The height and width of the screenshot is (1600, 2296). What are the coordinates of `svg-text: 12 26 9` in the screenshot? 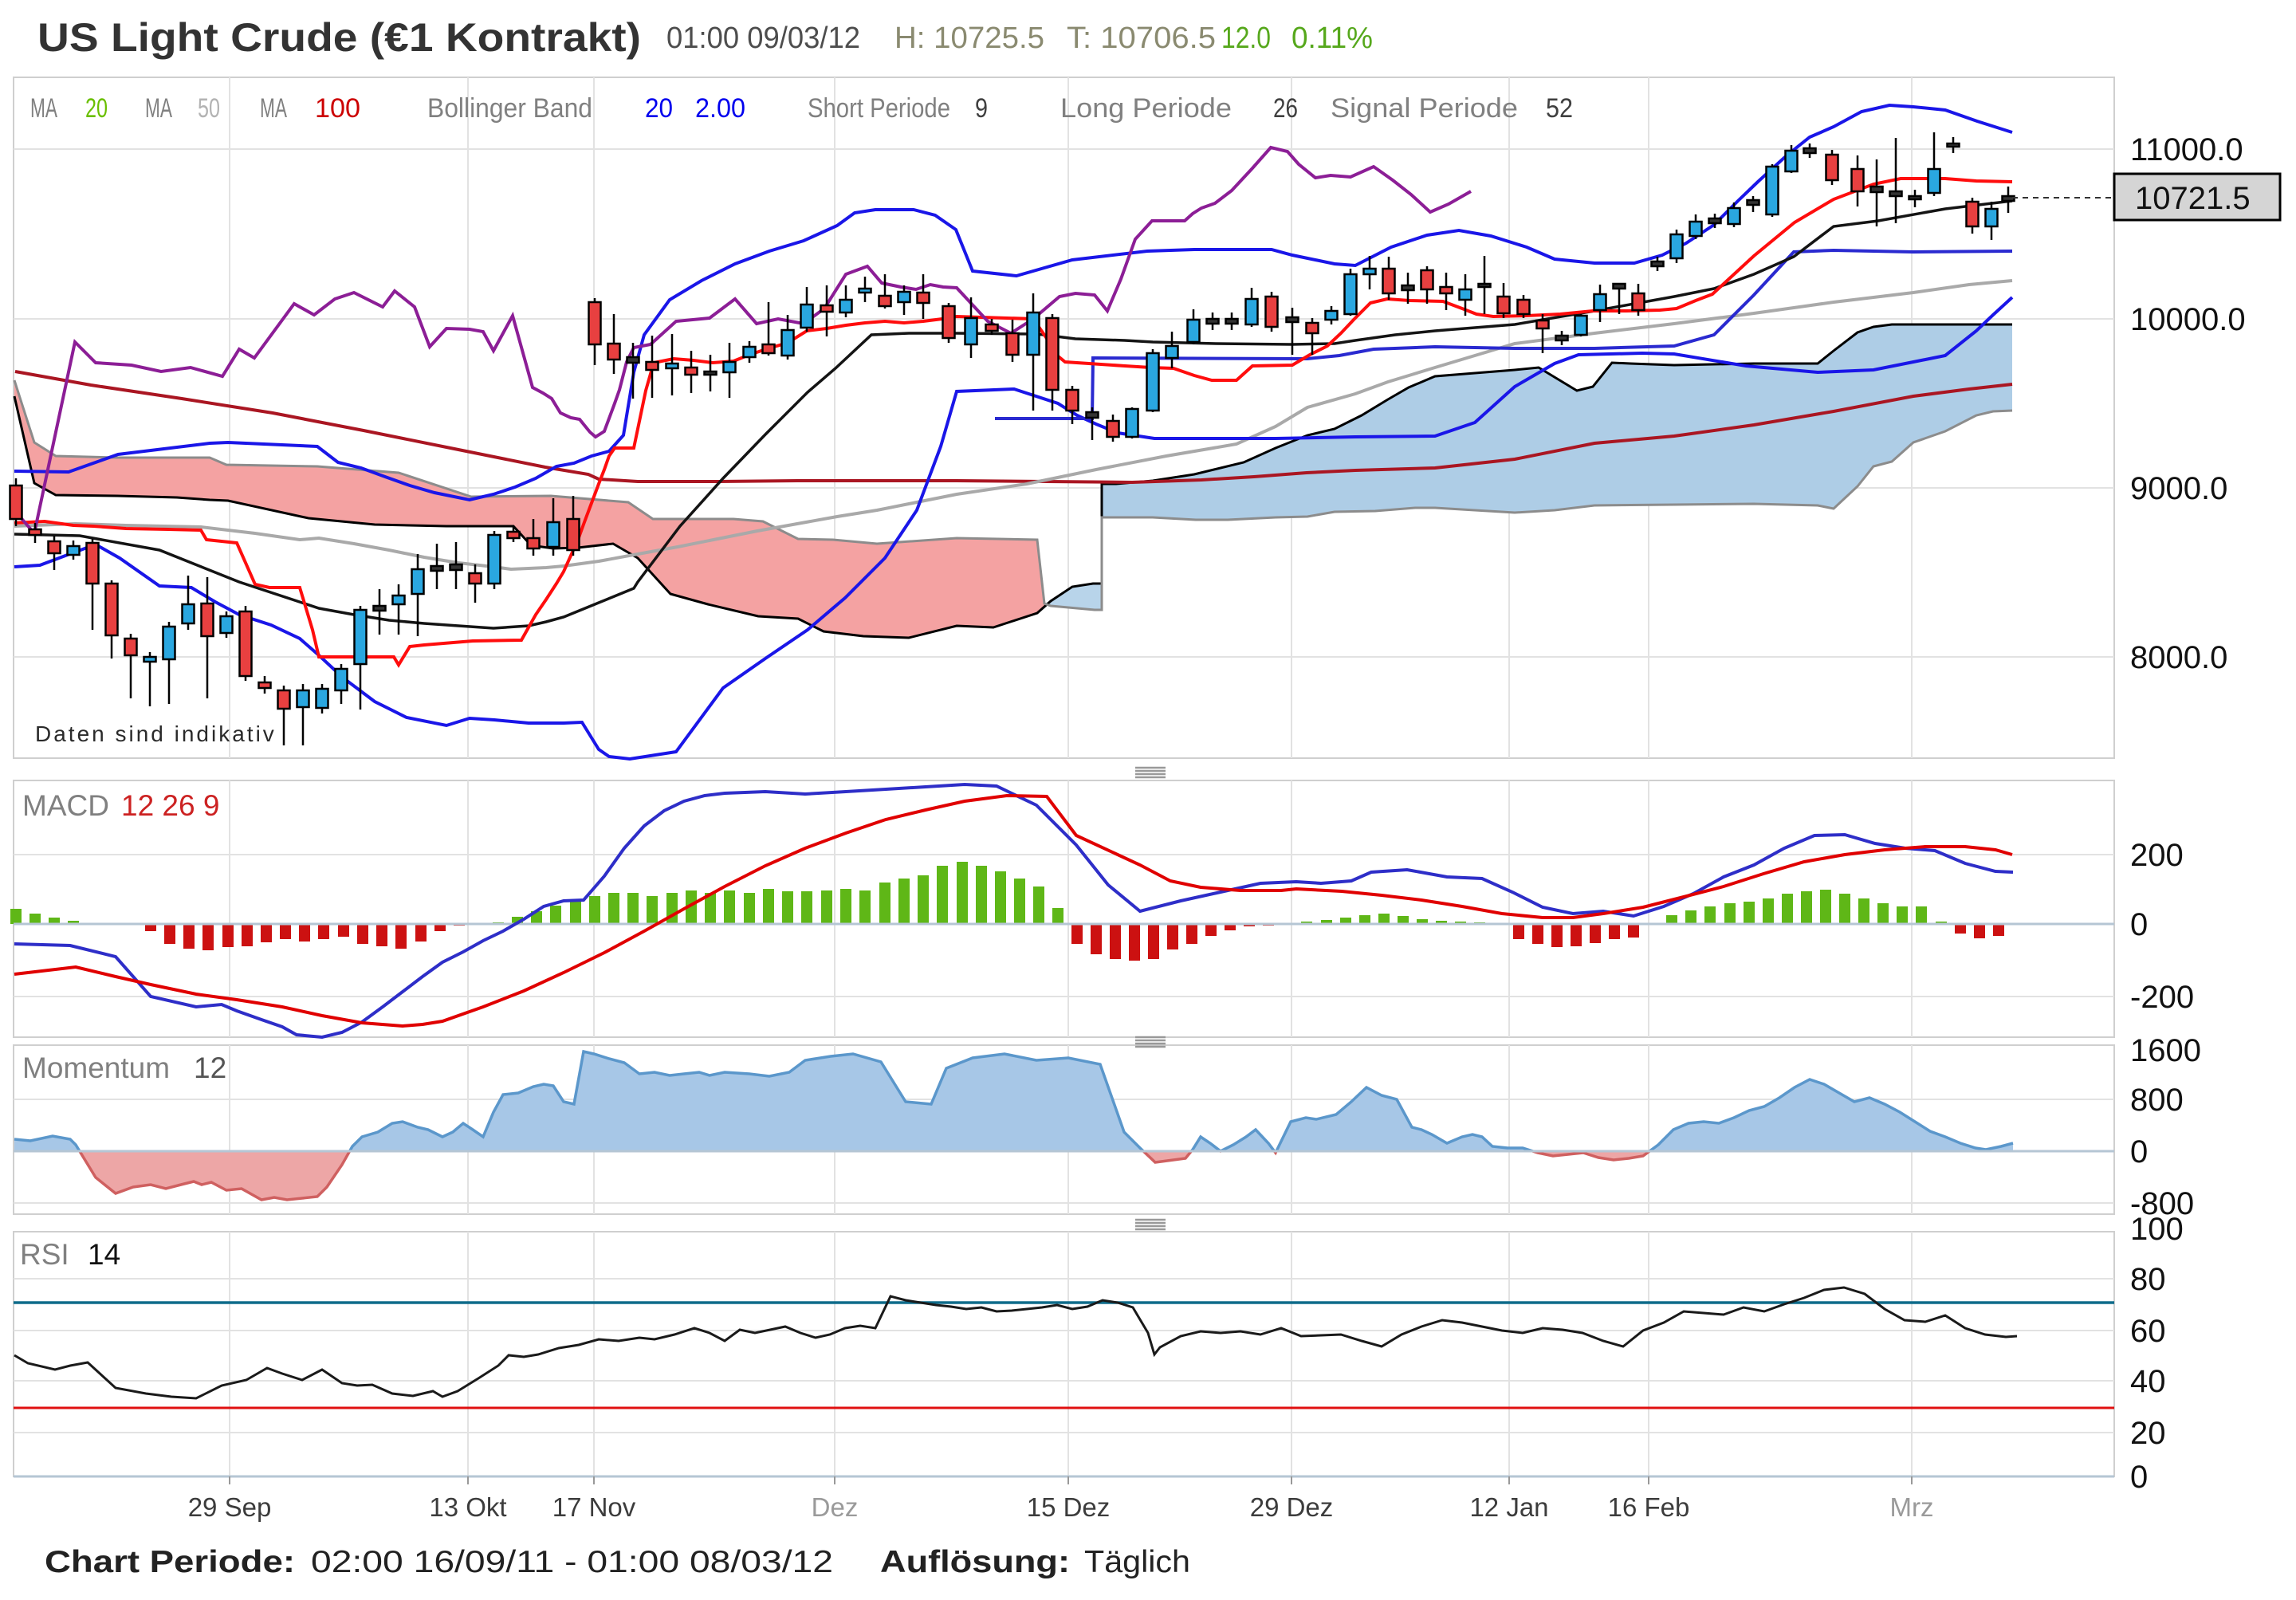 It's located at (170, 805).